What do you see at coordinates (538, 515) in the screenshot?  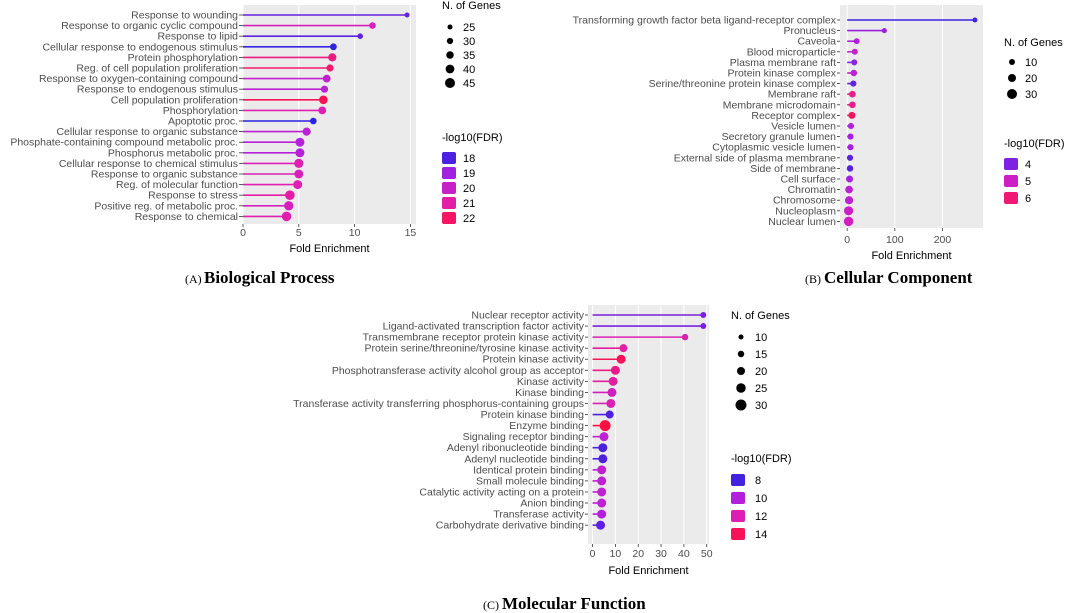 I see `category-label: Transferase activity` at bounding box center [538, 515].